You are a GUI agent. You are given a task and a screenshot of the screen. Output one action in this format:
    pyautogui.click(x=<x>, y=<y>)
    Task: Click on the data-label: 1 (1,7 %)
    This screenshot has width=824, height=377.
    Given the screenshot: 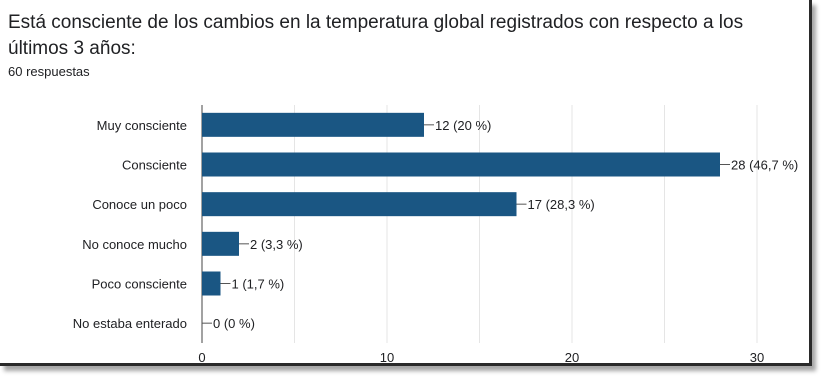 What is the action you would take?
    pyautogui.click(x=258, y=284)
    